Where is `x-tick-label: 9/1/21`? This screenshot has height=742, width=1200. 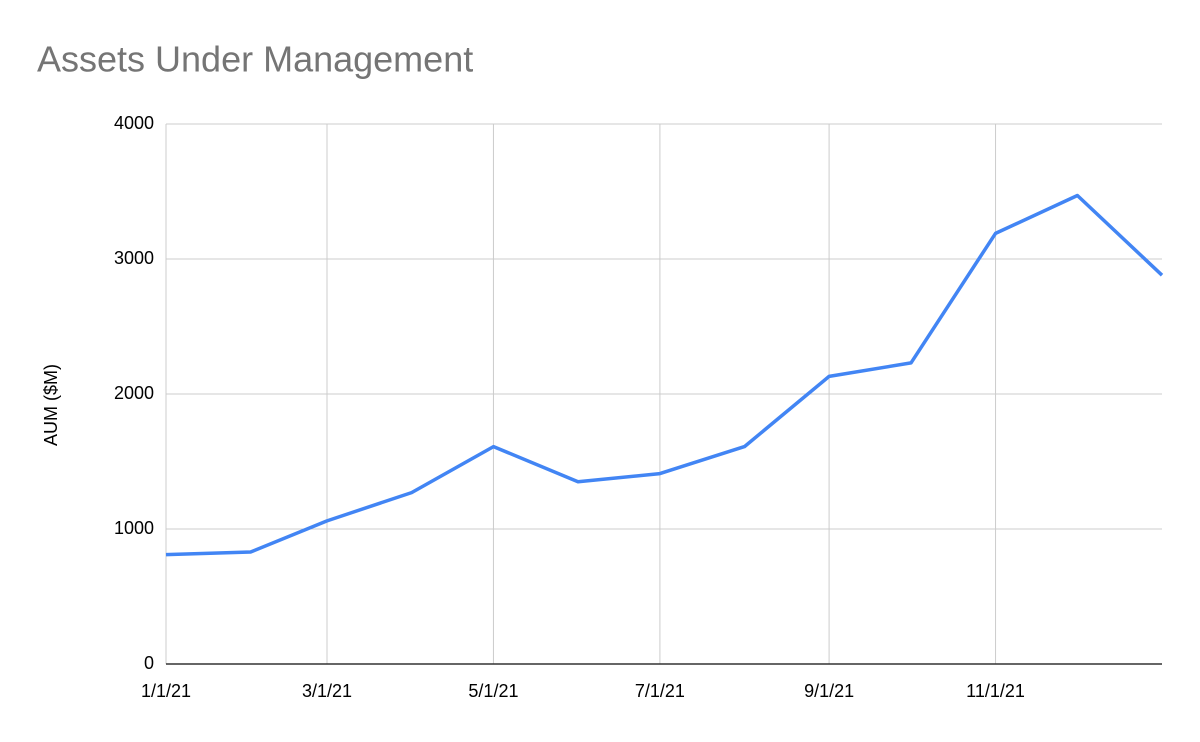 x-tick-label: 9/1/21 is located at coordinates (829, 691).